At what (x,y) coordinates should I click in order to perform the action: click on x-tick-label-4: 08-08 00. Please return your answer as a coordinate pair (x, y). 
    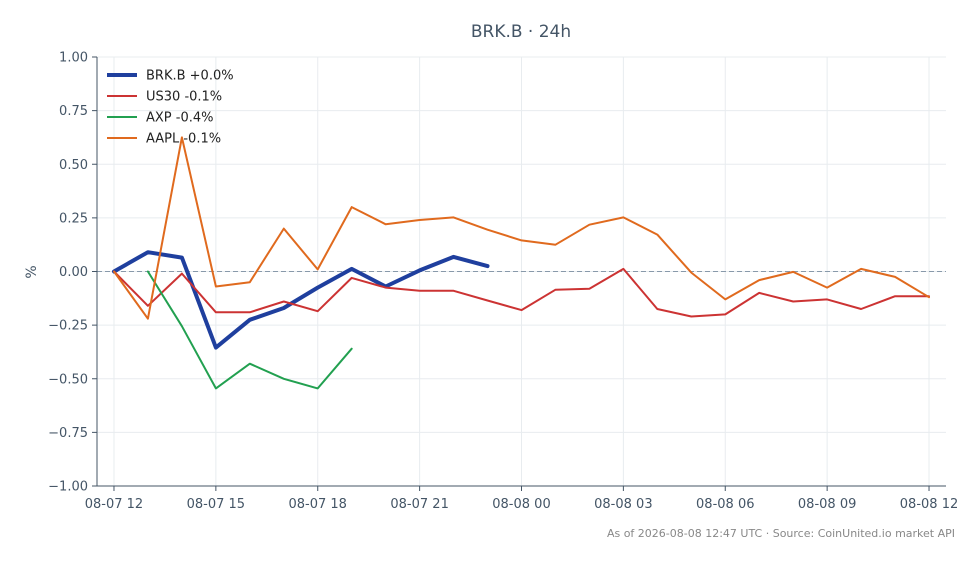
    Looking at the image, I should click on (521, 504).